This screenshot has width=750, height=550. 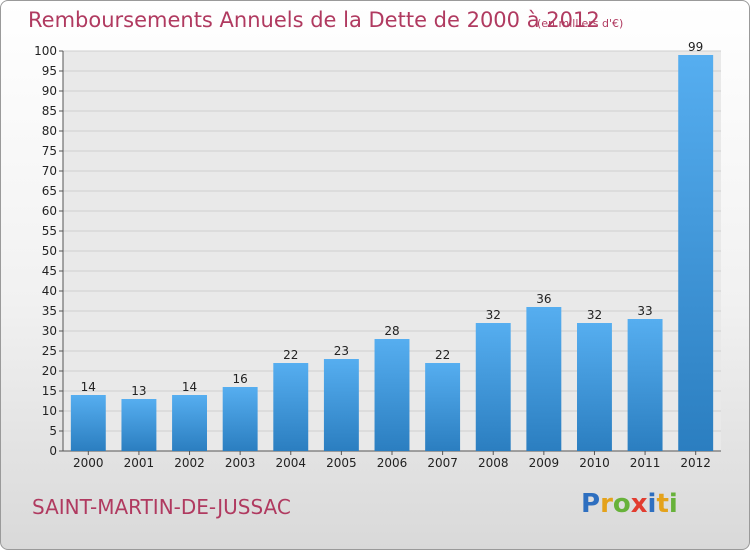 What do you see at coordinates (138, 391) in the screenshot?
I see `value-label-2001: 13` at bounding box center [138, 391].